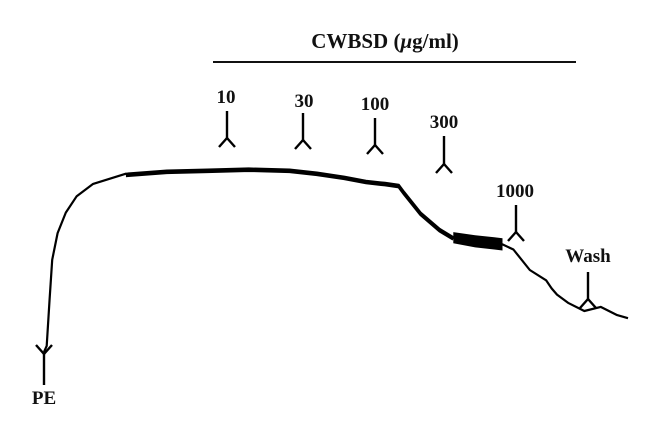 The image size is (660, 438). What do you see at coordinates (478, 241) in the screenshot?
I see `oscillation-band` at bounding box center [478, 241].